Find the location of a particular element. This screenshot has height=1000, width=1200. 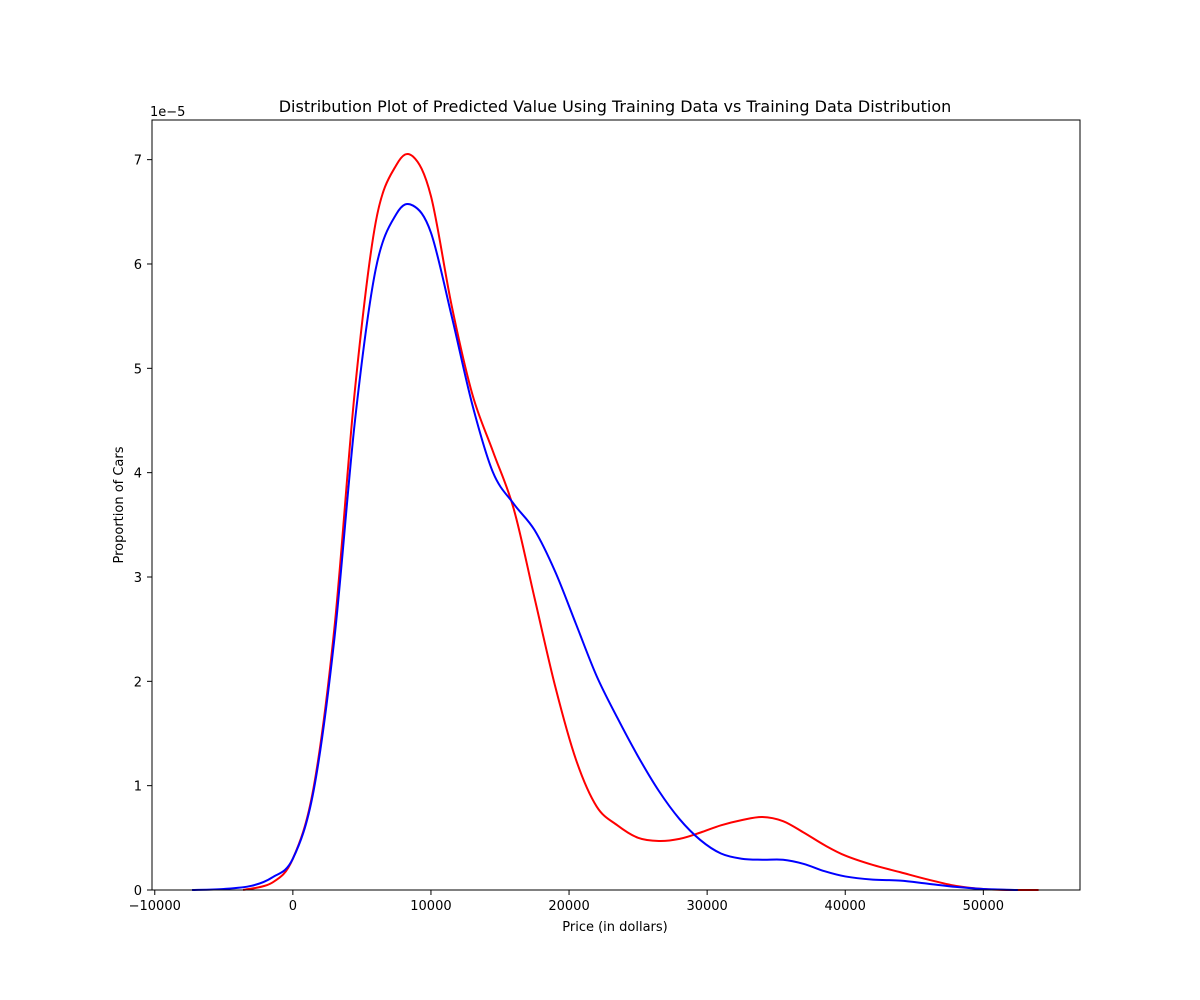

y-axis-label: Proportion of Cars is located at coordinates (119, 504).